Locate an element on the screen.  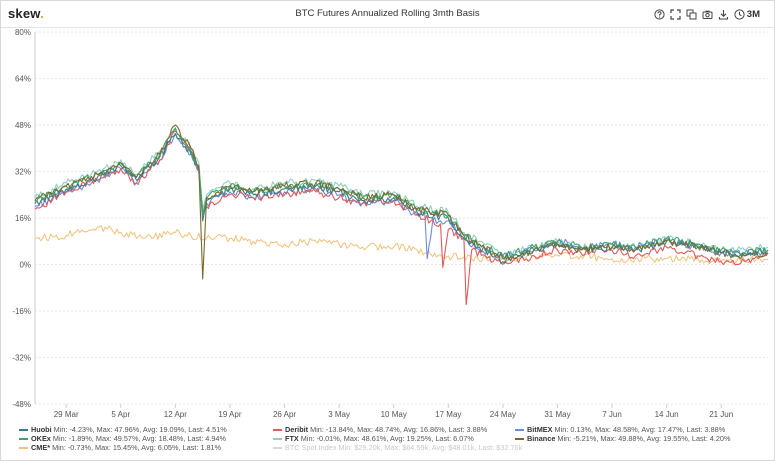
x-tick-label: 10 May is located at coordinates (394, 414).